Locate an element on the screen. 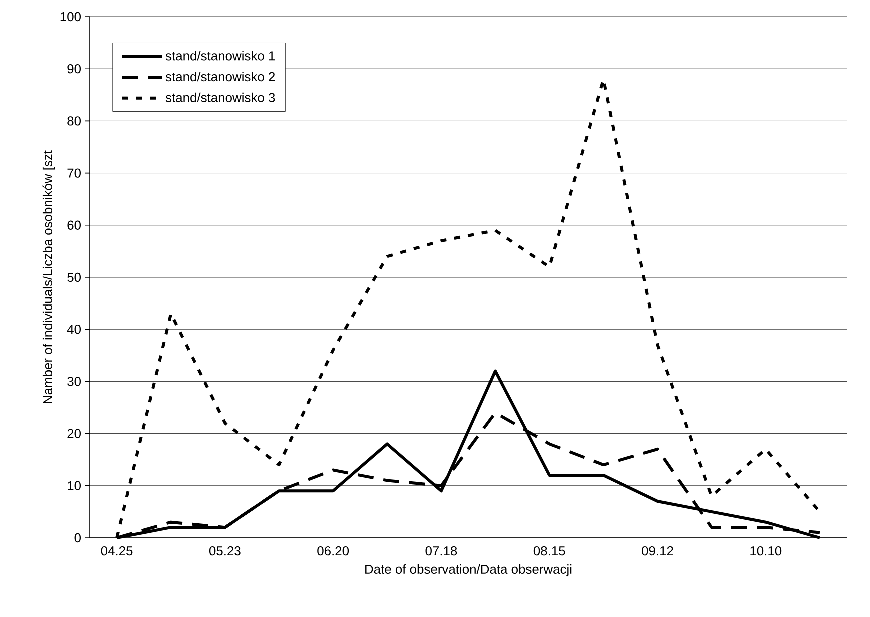 This screenshot has height=617, width=870. y-tick-label: 70 is located at coordinates (74, 173).